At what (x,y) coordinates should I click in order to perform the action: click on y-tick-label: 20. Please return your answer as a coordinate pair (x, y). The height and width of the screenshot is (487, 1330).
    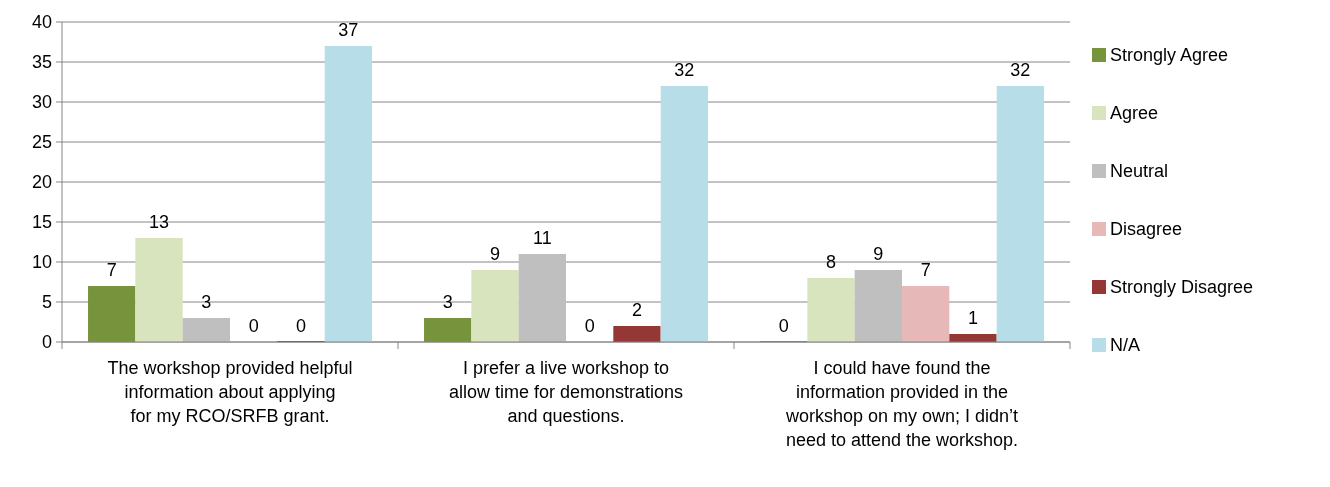
    Looking at the image, I should click on (41, 182).